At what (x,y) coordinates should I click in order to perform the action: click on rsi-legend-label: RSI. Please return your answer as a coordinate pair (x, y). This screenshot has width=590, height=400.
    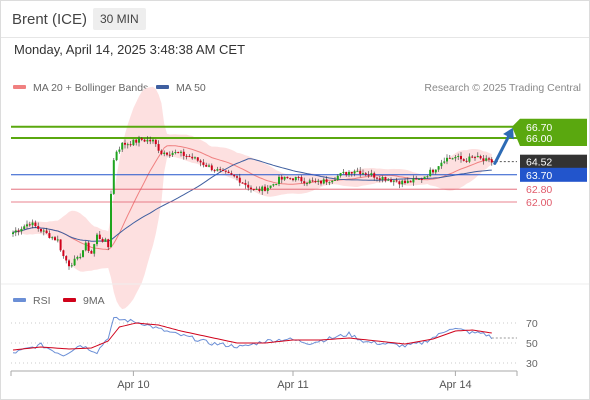
    Looking at the image, I should click on (42, 301).